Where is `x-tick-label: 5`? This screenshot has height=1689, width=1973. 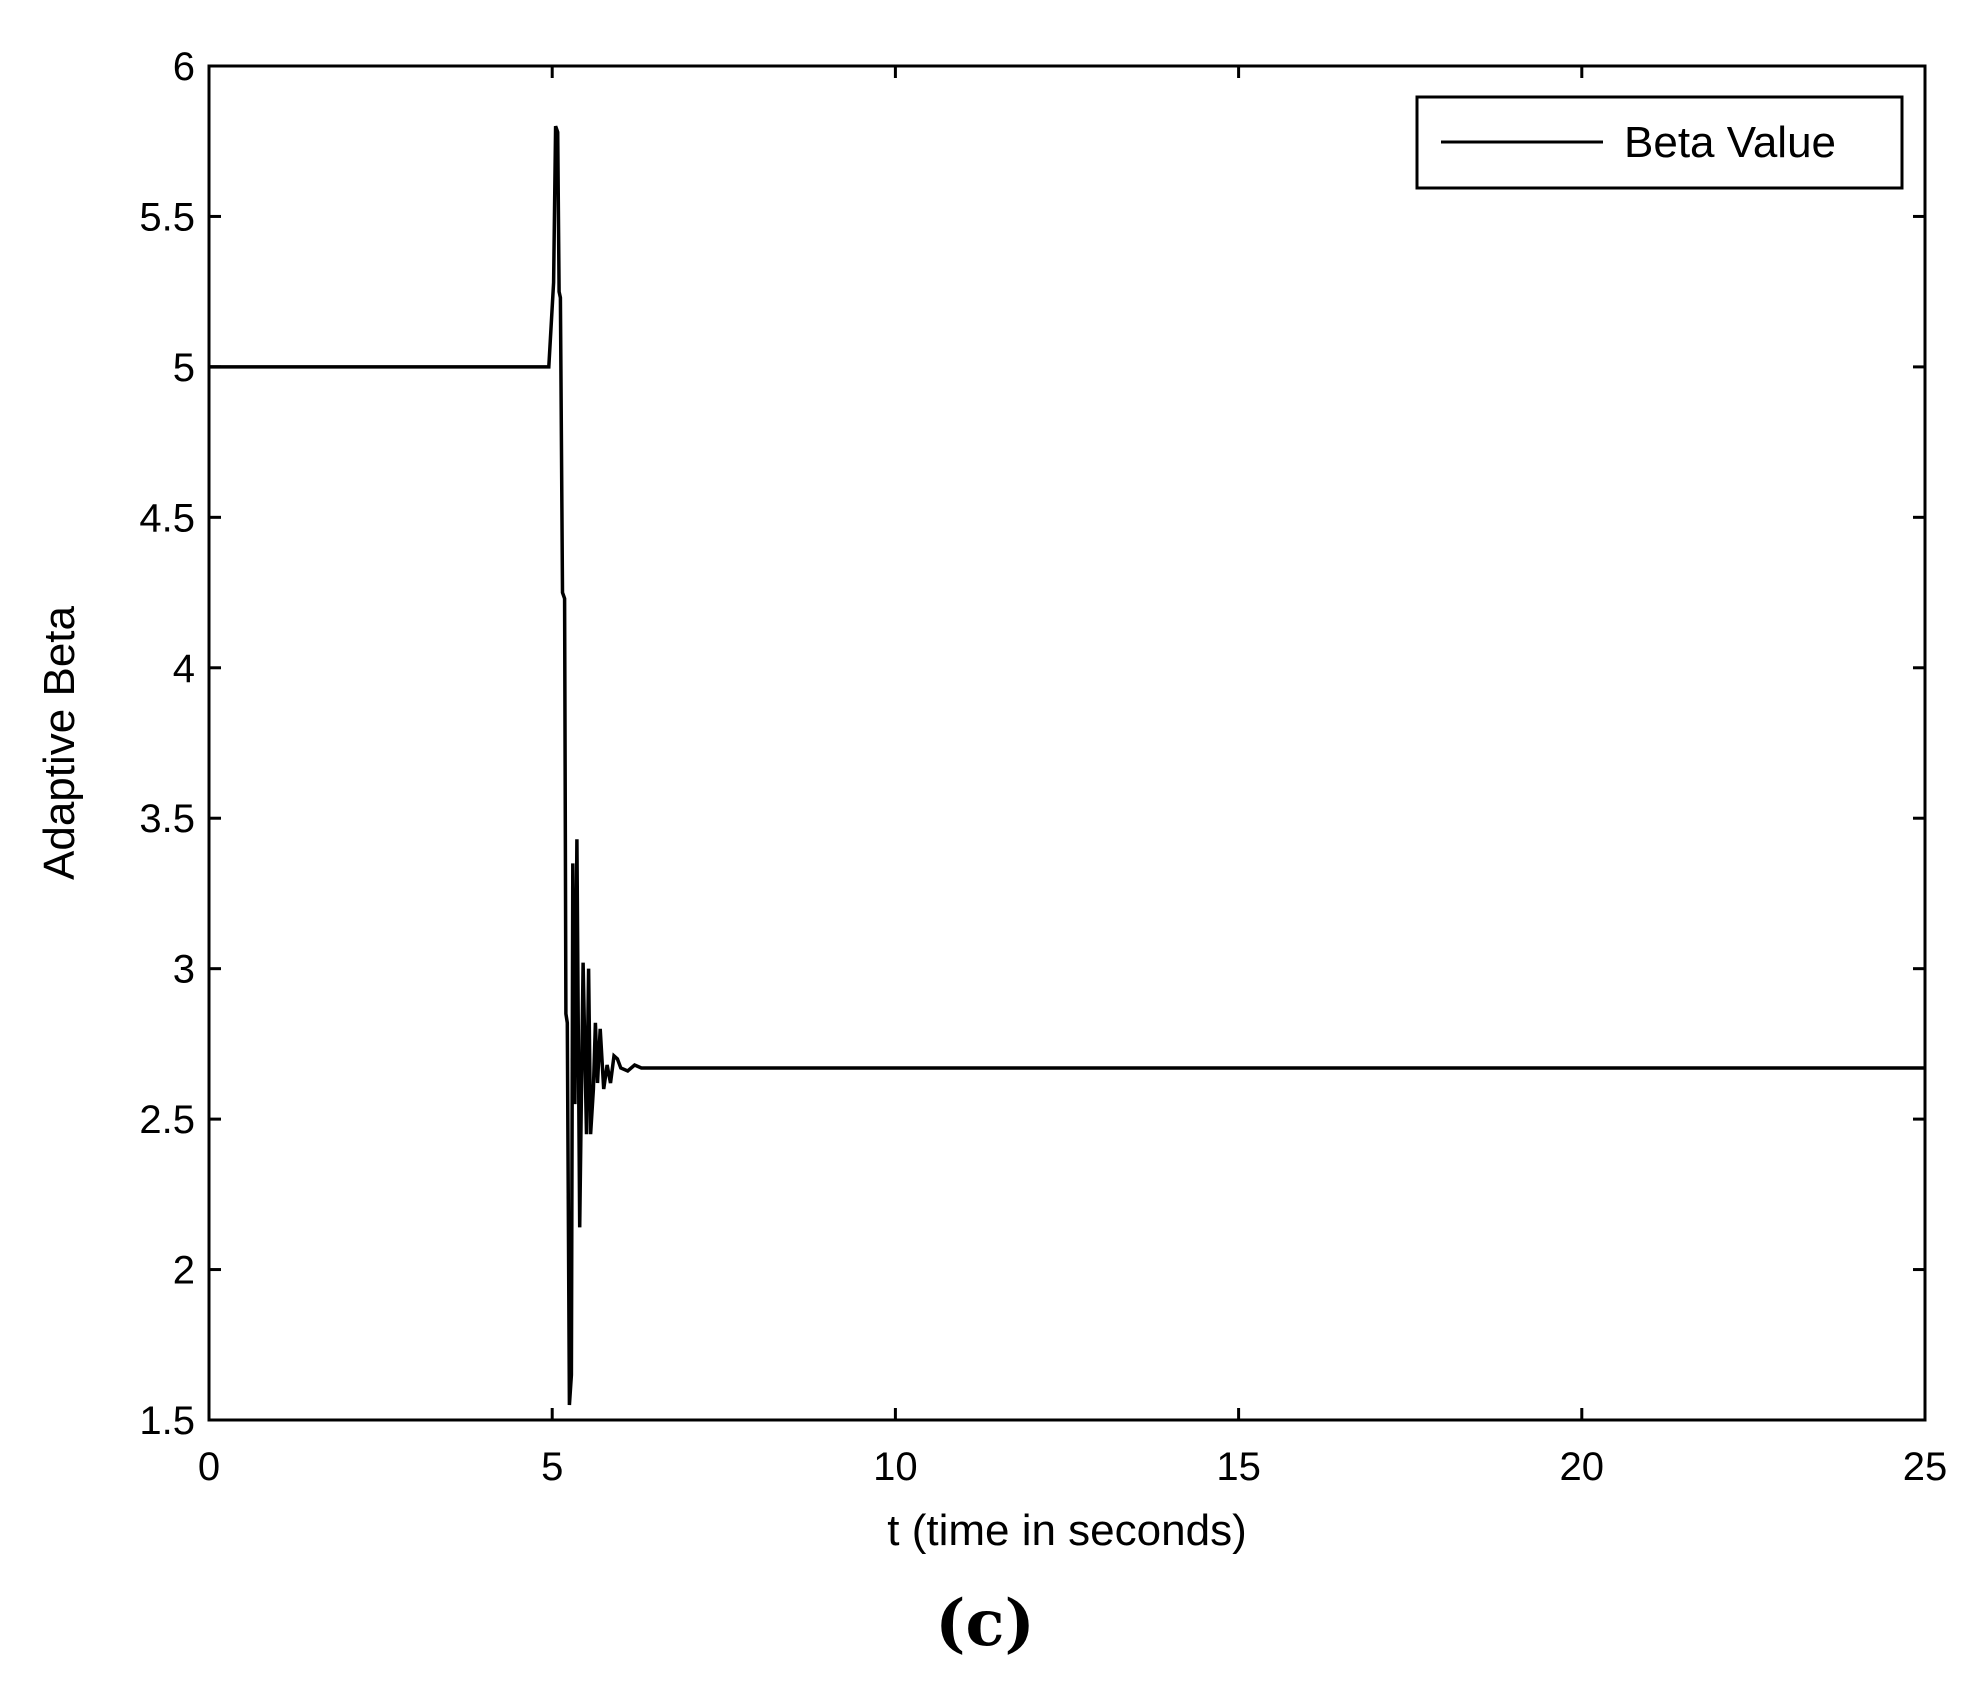 x-tick-label: 5 is located at coordinates (552, 1467).